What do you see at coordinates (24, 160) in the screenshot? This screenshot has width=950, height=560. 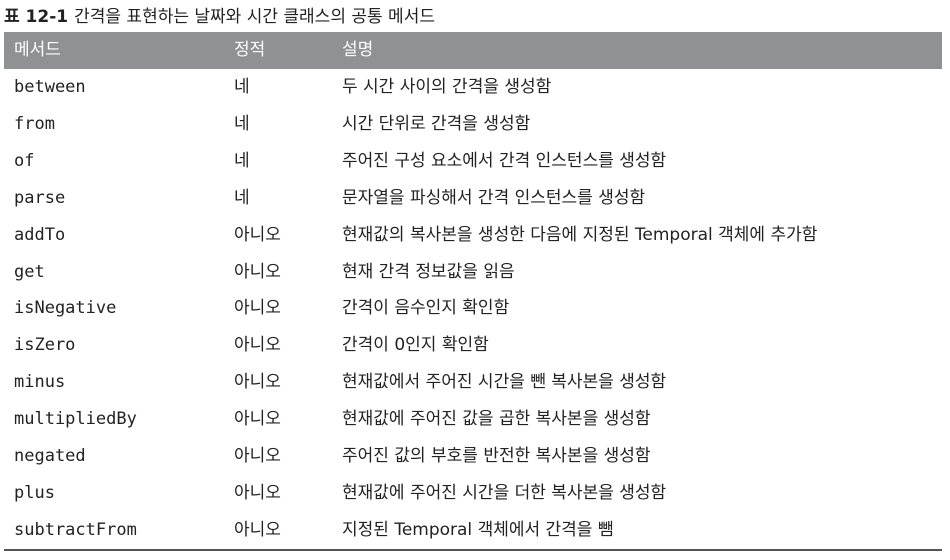 I see `method-name: of` at bounding box center [24, 160].